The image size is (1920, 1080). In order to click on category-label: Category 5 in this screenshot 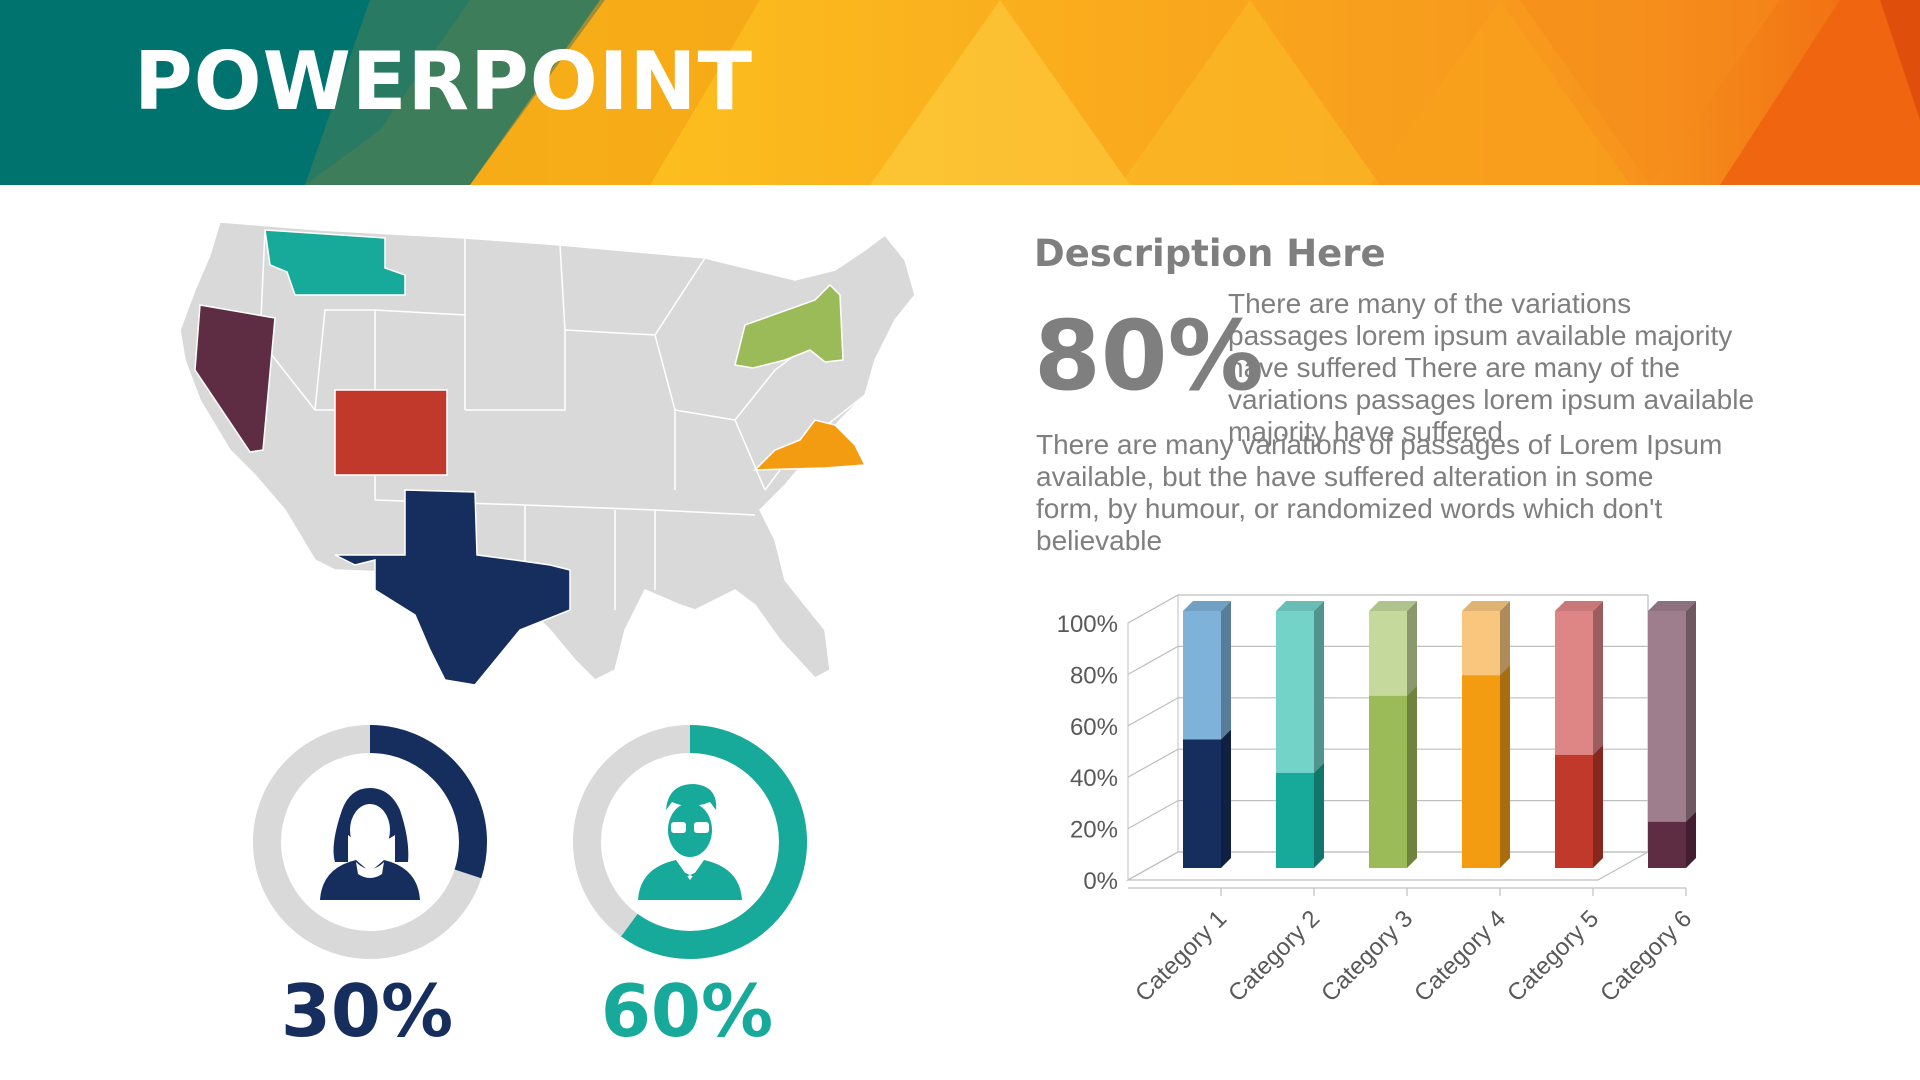, I will do `click(1553, 956)`.